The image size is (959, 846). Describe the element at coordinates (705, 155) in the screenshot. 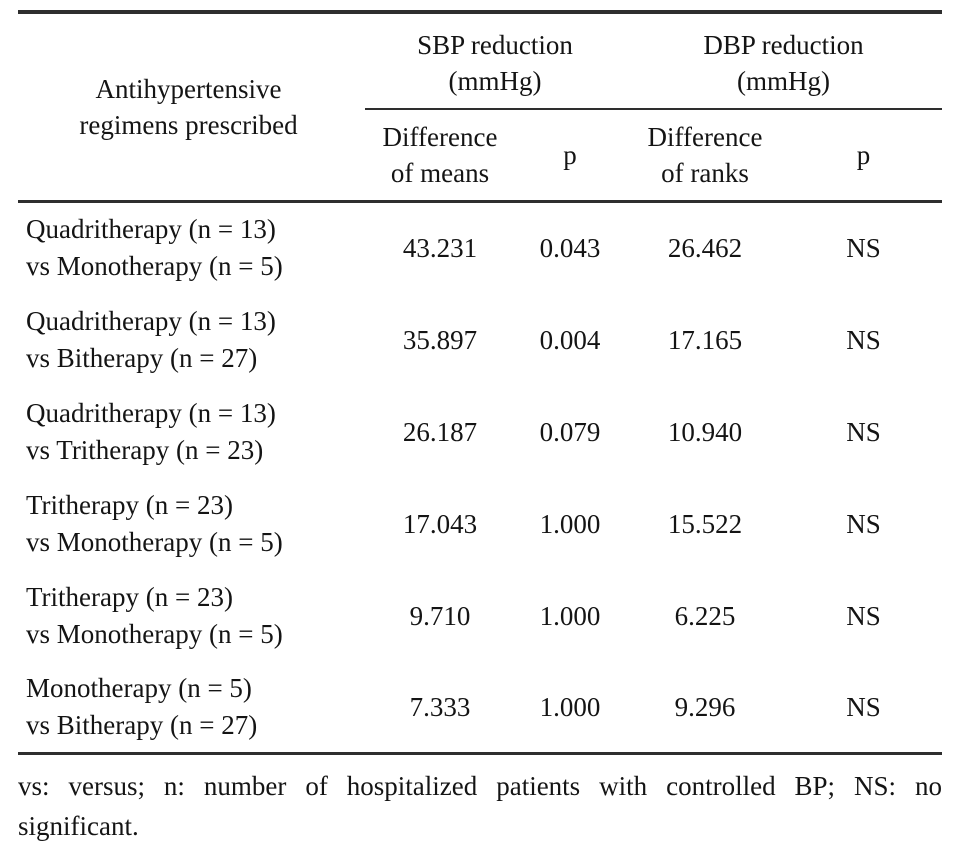

I see `column-header-dbp-difference-of-ranks: Difference of ranks` at that location.